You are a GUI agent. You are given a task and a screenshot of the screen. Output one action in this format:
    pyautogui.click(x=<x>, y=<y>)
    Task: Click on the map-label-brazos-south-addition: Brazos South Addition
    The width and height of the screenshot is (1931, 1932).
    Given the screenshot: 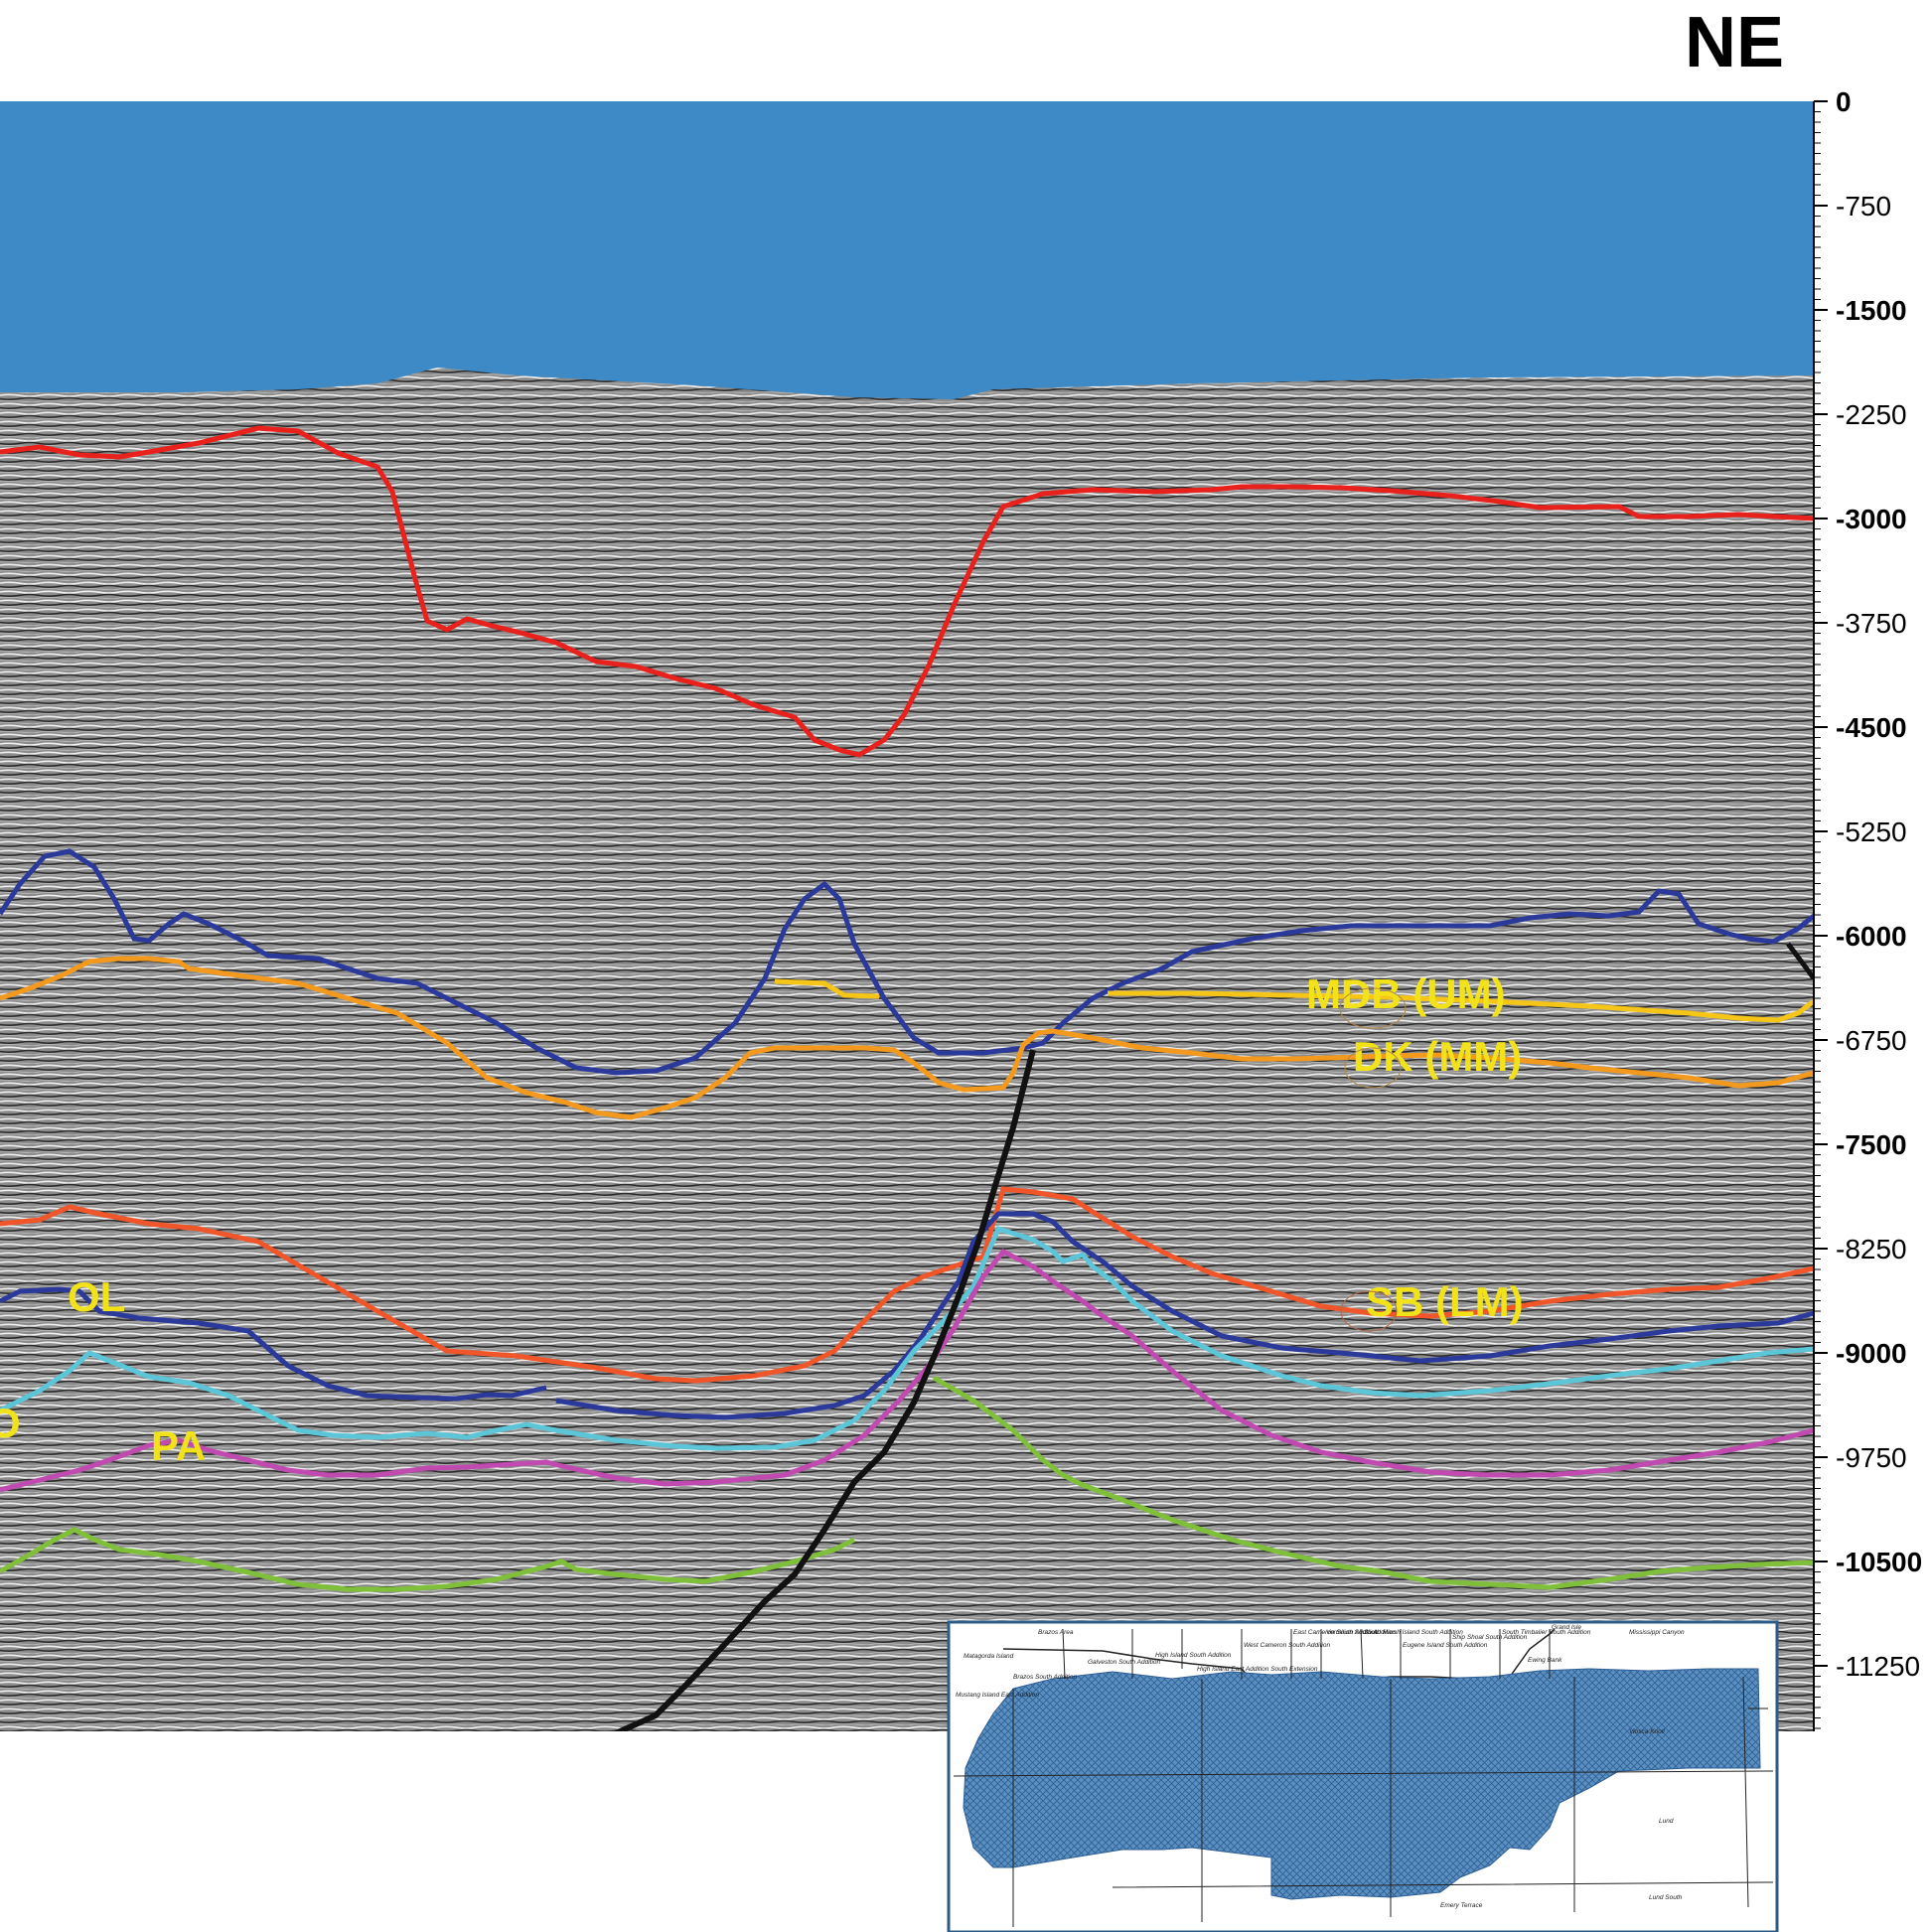 What is the action you would take?
    pyautogui.click(x=1045, y=1677)
    